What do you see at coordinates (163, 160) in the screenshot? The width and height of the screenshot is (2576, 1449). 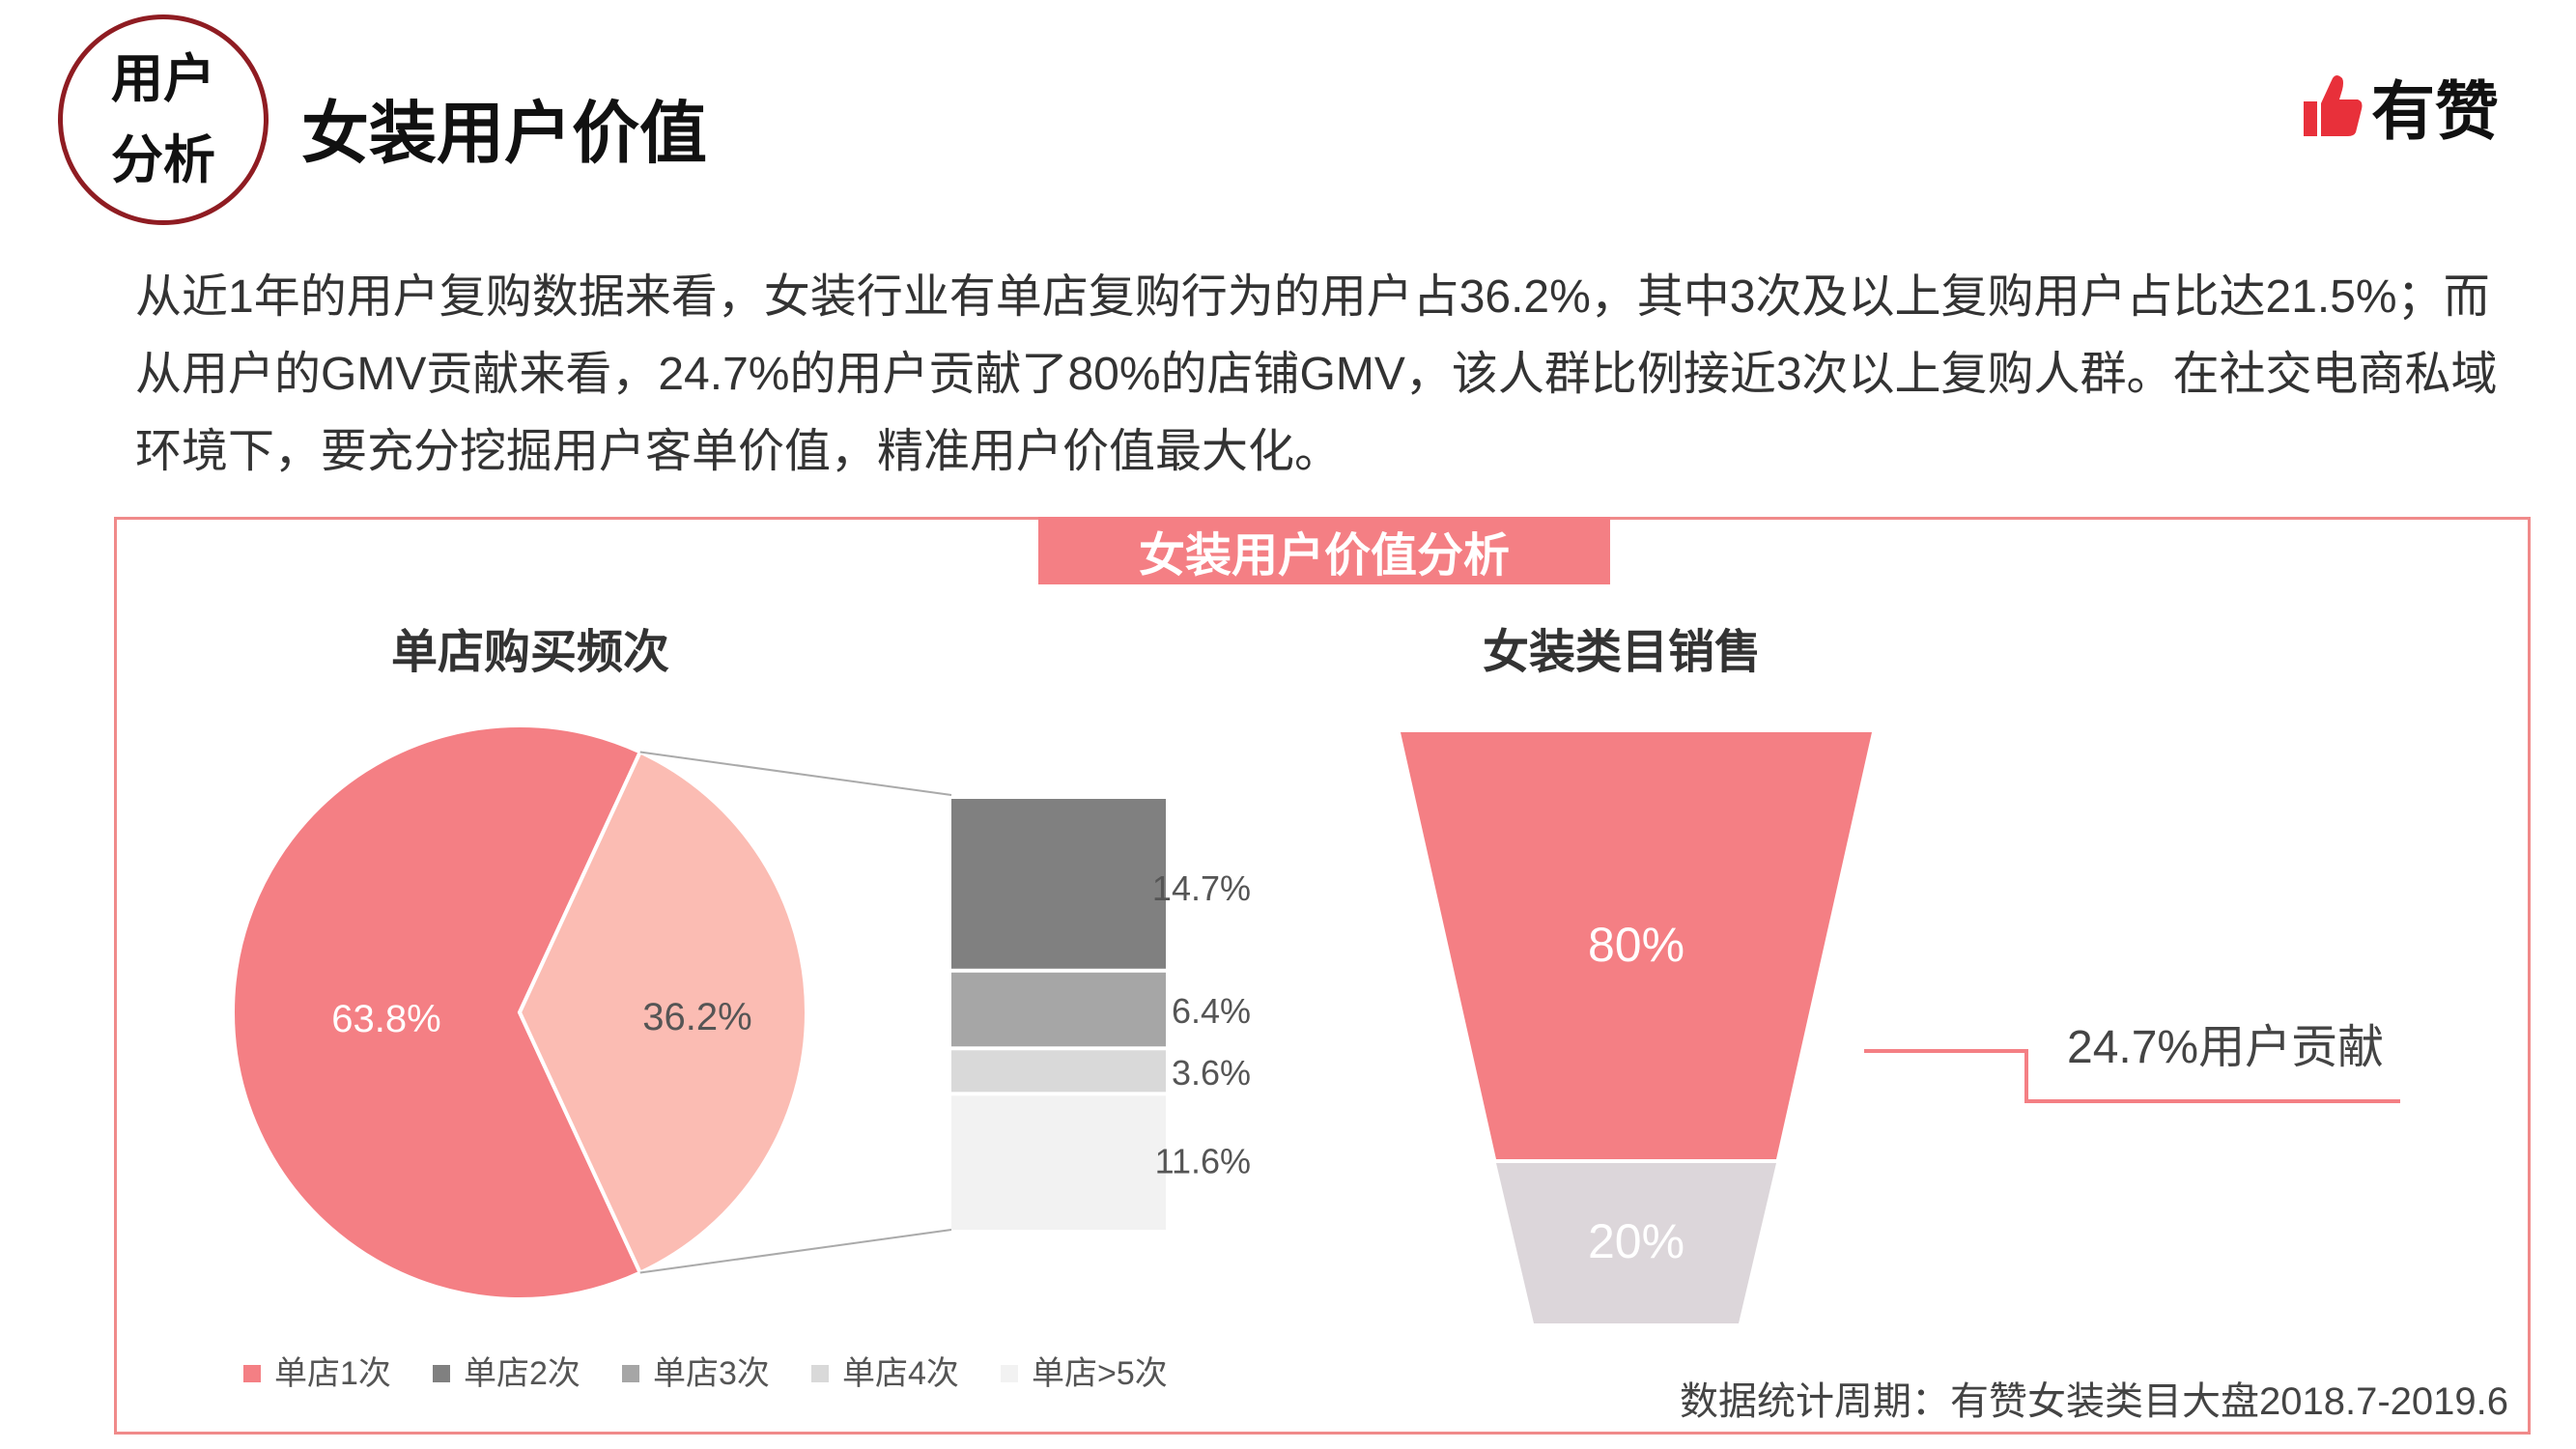 I see `badge-line-2: 分析` at bounding box center [163, 160].